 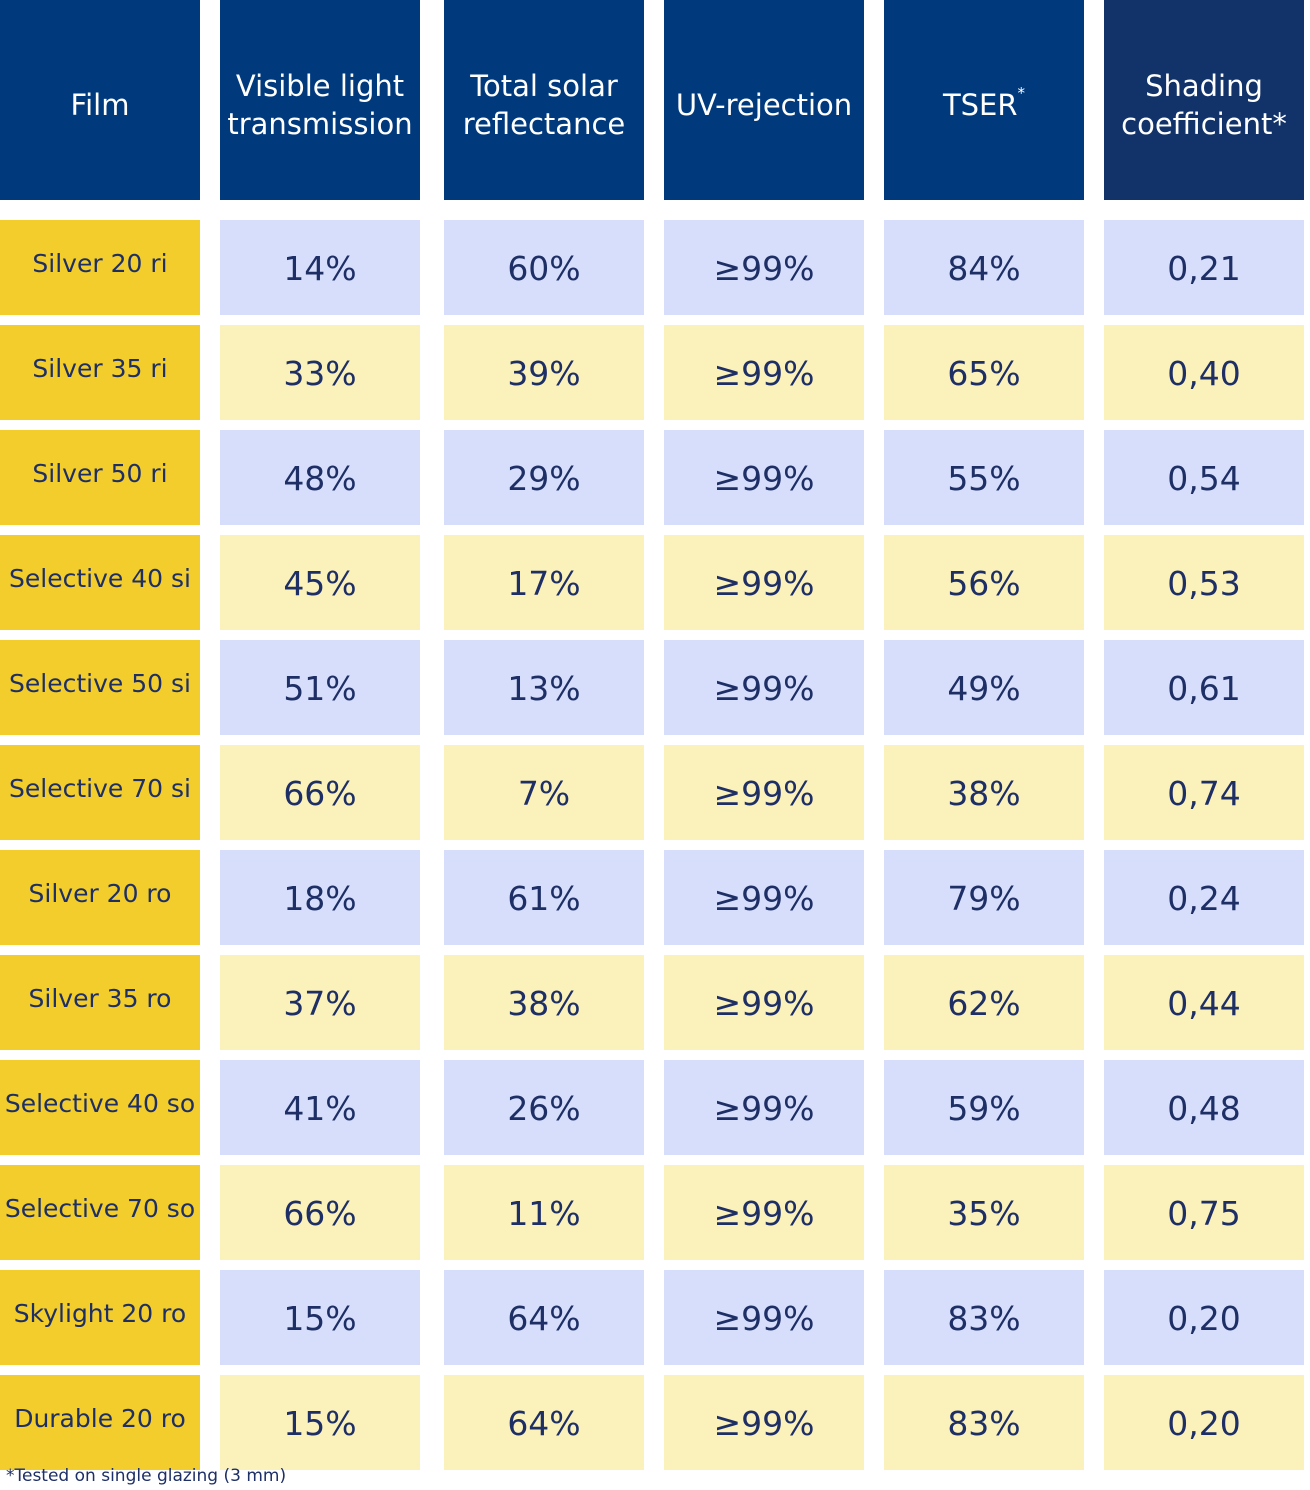 What do you see at coordinates (100, 1317) in the screenshot?
I see `film-name-cell: Skylight 20 ro` at bounding box center [100, 1317].